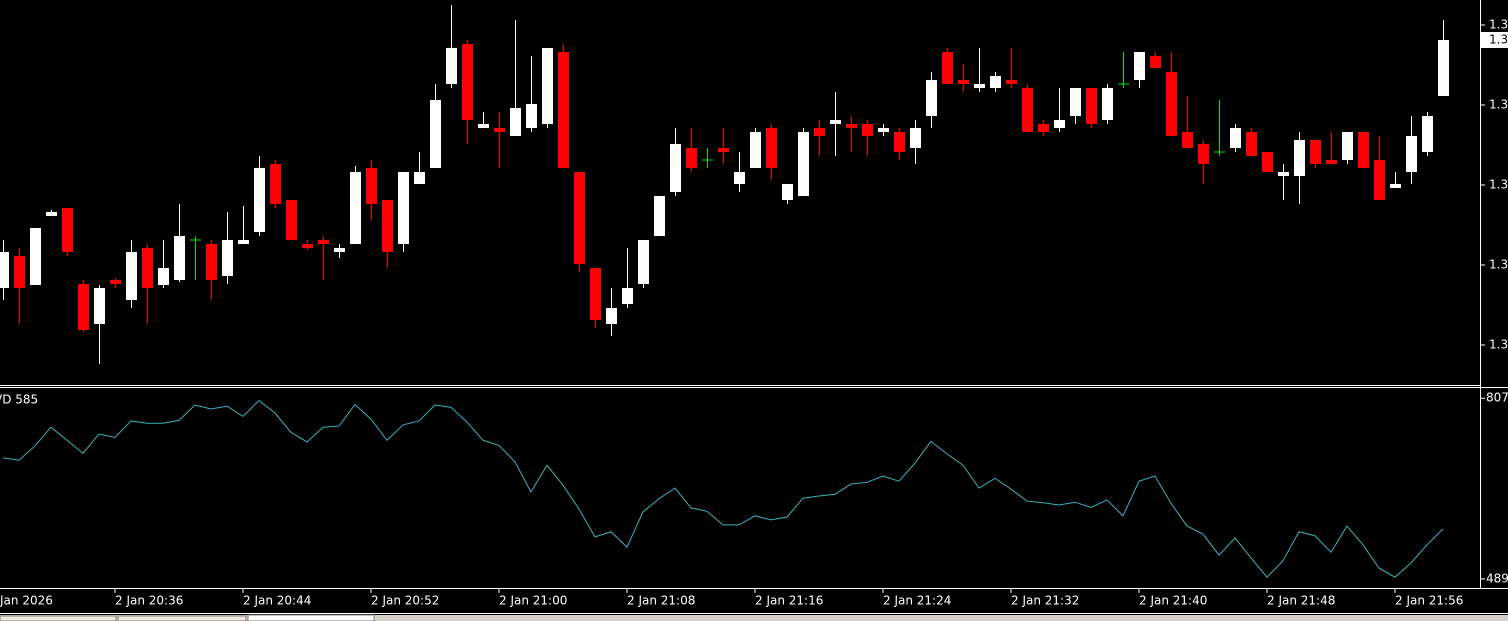 This screenshot has width=1508, height=621. I want to click on last-price-label: 1.3, so click(1498, 40).